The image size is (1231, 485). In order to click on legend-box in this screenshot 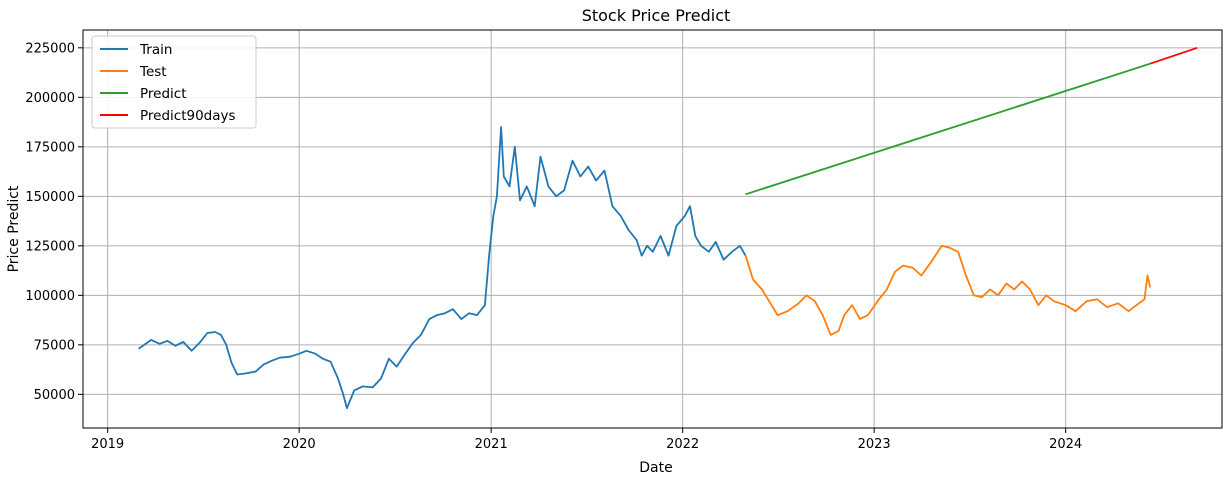, I will do `click(174, 82)`.